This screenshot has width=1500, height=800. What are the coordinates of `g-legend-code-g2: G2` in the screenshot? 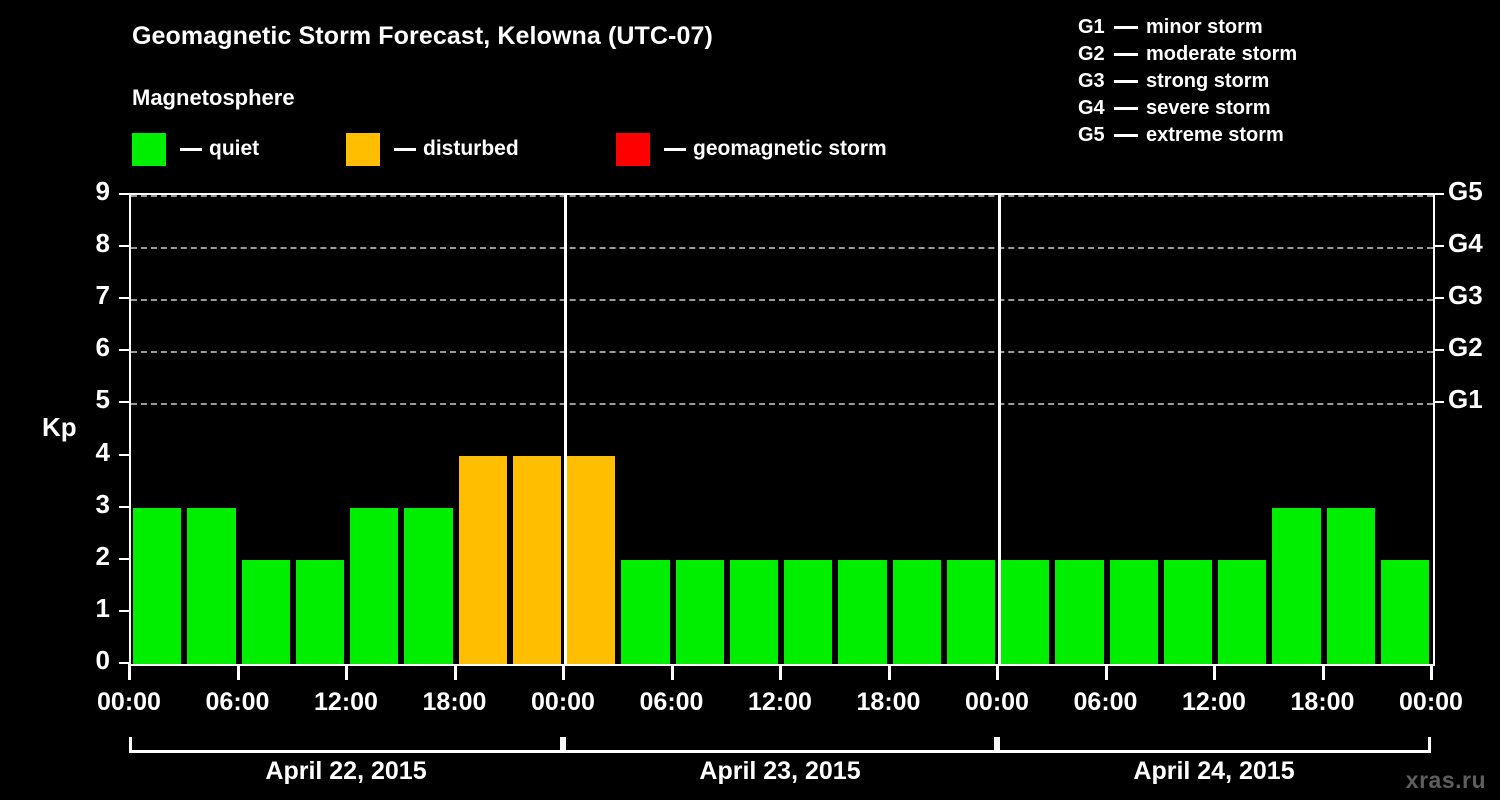 It's located at (1091, 54).